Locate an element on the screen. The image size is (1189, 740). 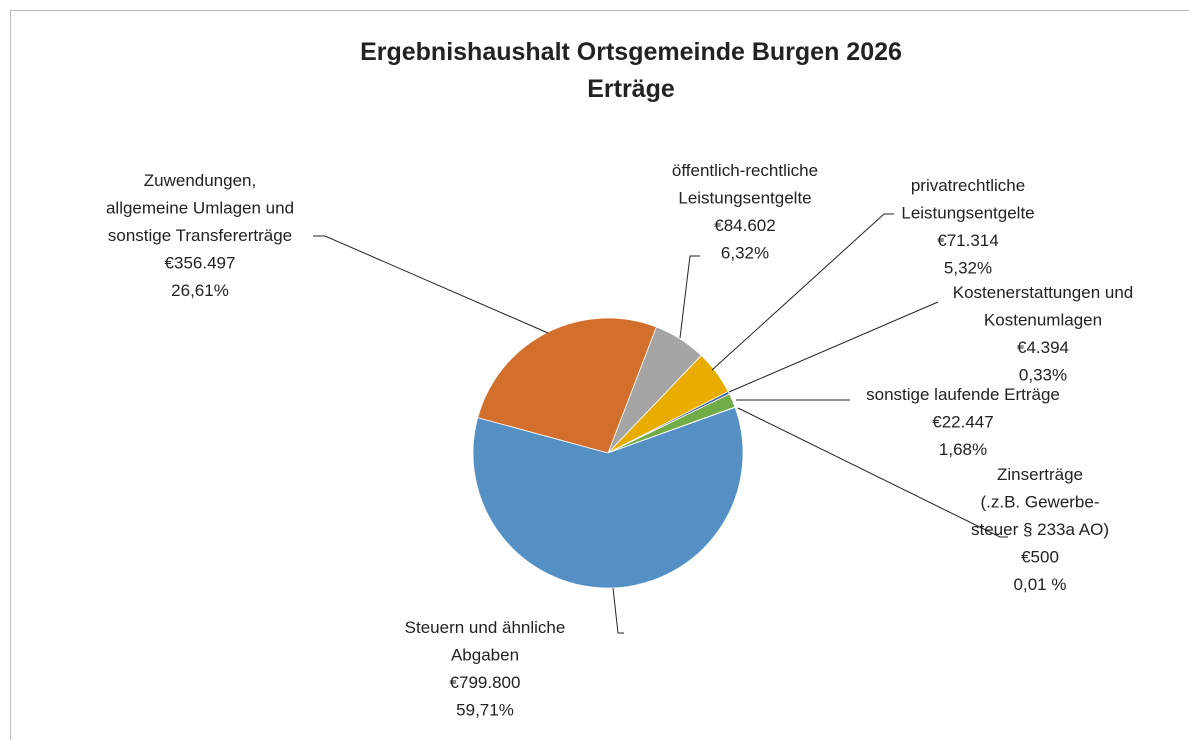
text-line: €799.800 is located at coordinates (485, 682).